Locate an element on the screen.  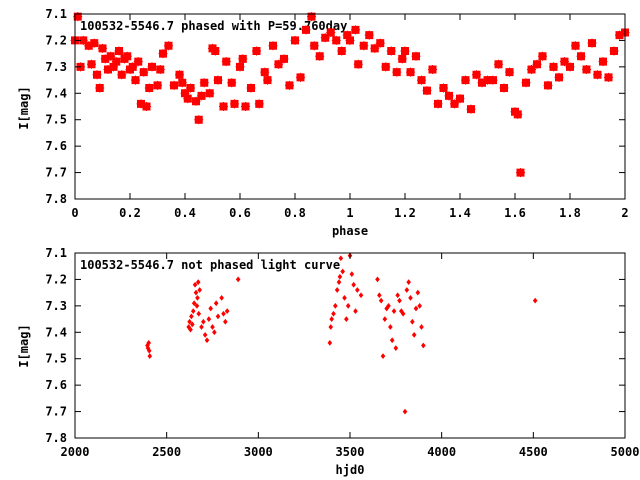
y-tick-label-phased: 7.8 is located at coordinates (56, 199).